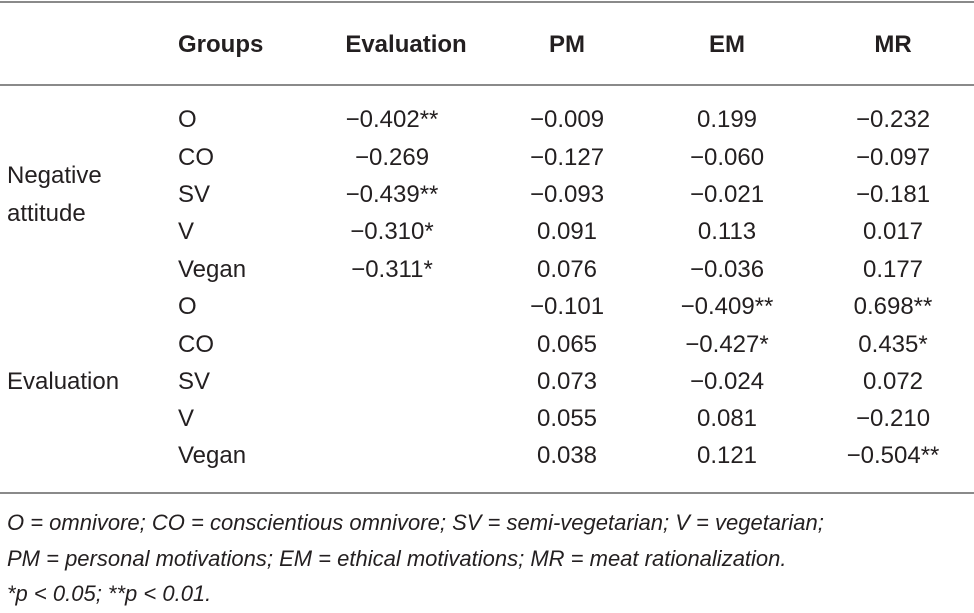 This screenshot has width=974, height=613. What do you see at coordinates (893, 231) in the screenshot?
I see `mr-cell: 0.017` at bounding box center [893, 231].